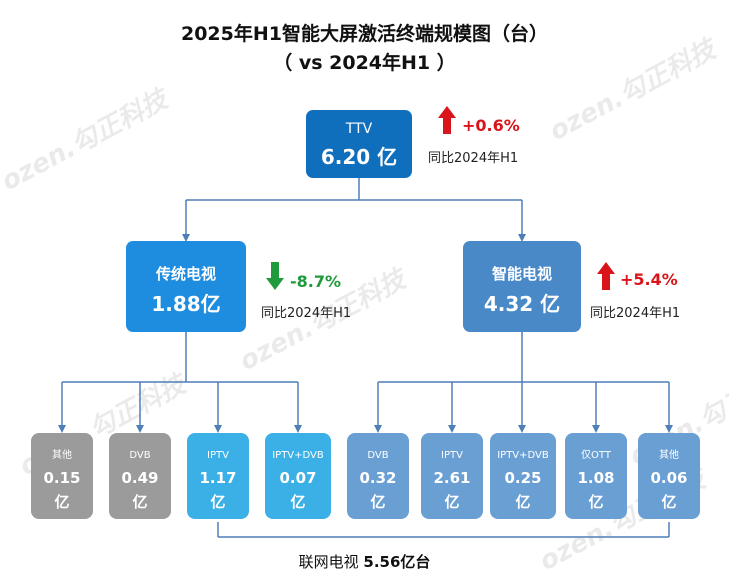 Image resolution: width=729 pixels, height=580 pixels. What do you see at coordinates (306, 313) in the screenshot?
I see `traditional-tv-compare-label: 同比2024年H1` at bounding box center [306, 313].